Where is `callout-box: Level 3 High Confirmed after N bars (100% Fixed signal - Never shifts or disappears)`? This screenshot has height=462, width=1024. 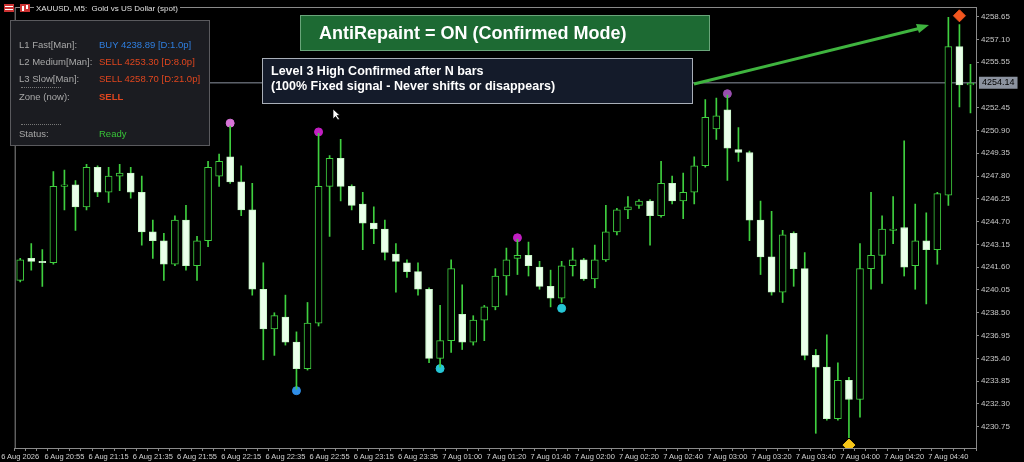
callout-box: Level 3 High Confirmed after N bars (100% Fixed signal - Never shifts or disappears) is located at coordinates (477, 81).